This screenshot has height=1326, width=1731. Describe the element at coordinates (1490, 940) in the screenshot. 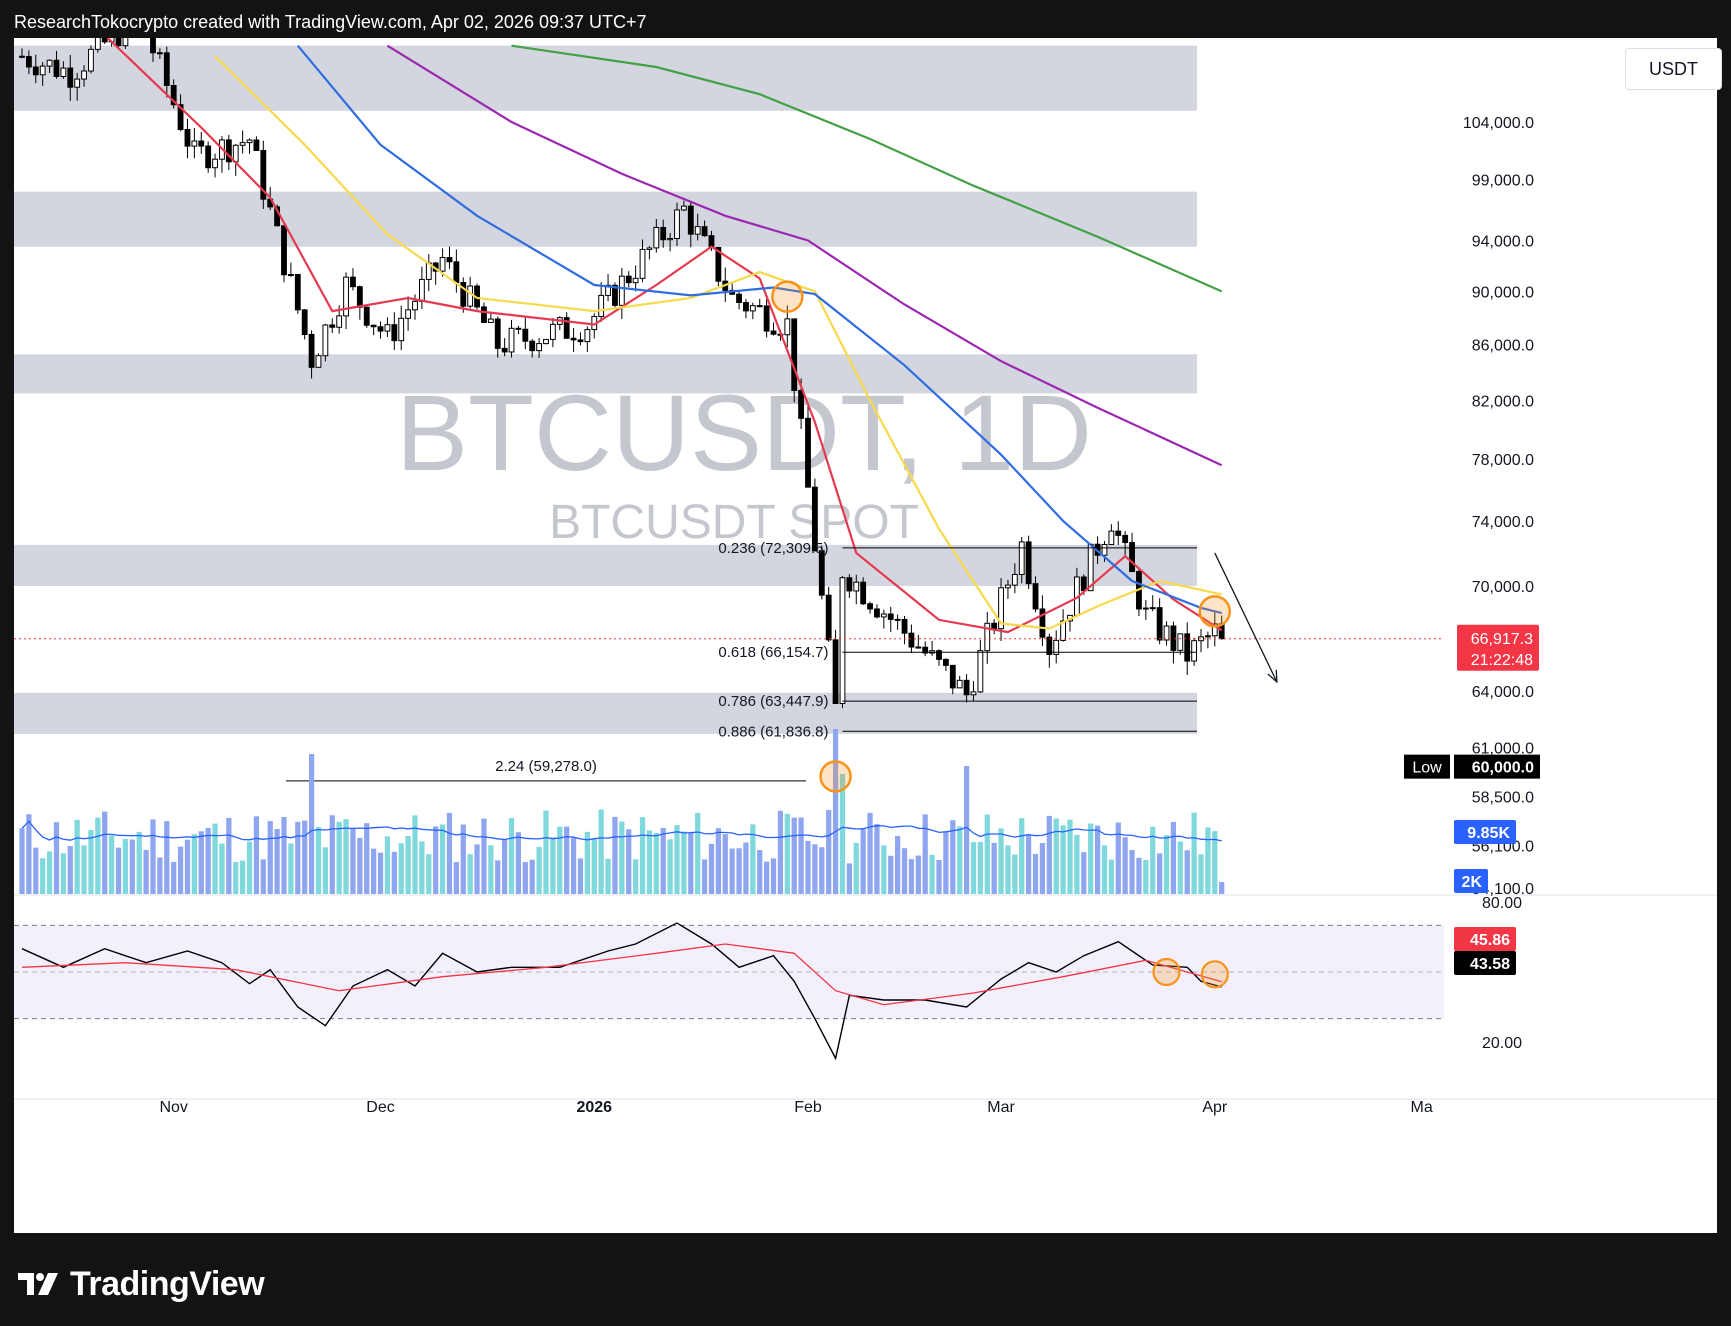

I see `rsi-ma-badge-text: 45.86` at that location.